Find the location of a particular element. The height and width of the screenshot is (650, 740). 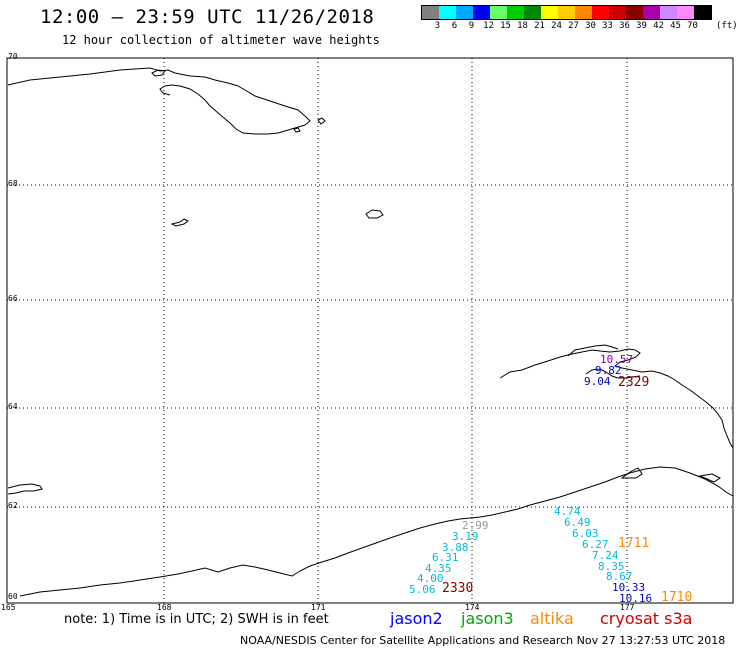

lat-label: 62 is located at coordinates (13, 505).